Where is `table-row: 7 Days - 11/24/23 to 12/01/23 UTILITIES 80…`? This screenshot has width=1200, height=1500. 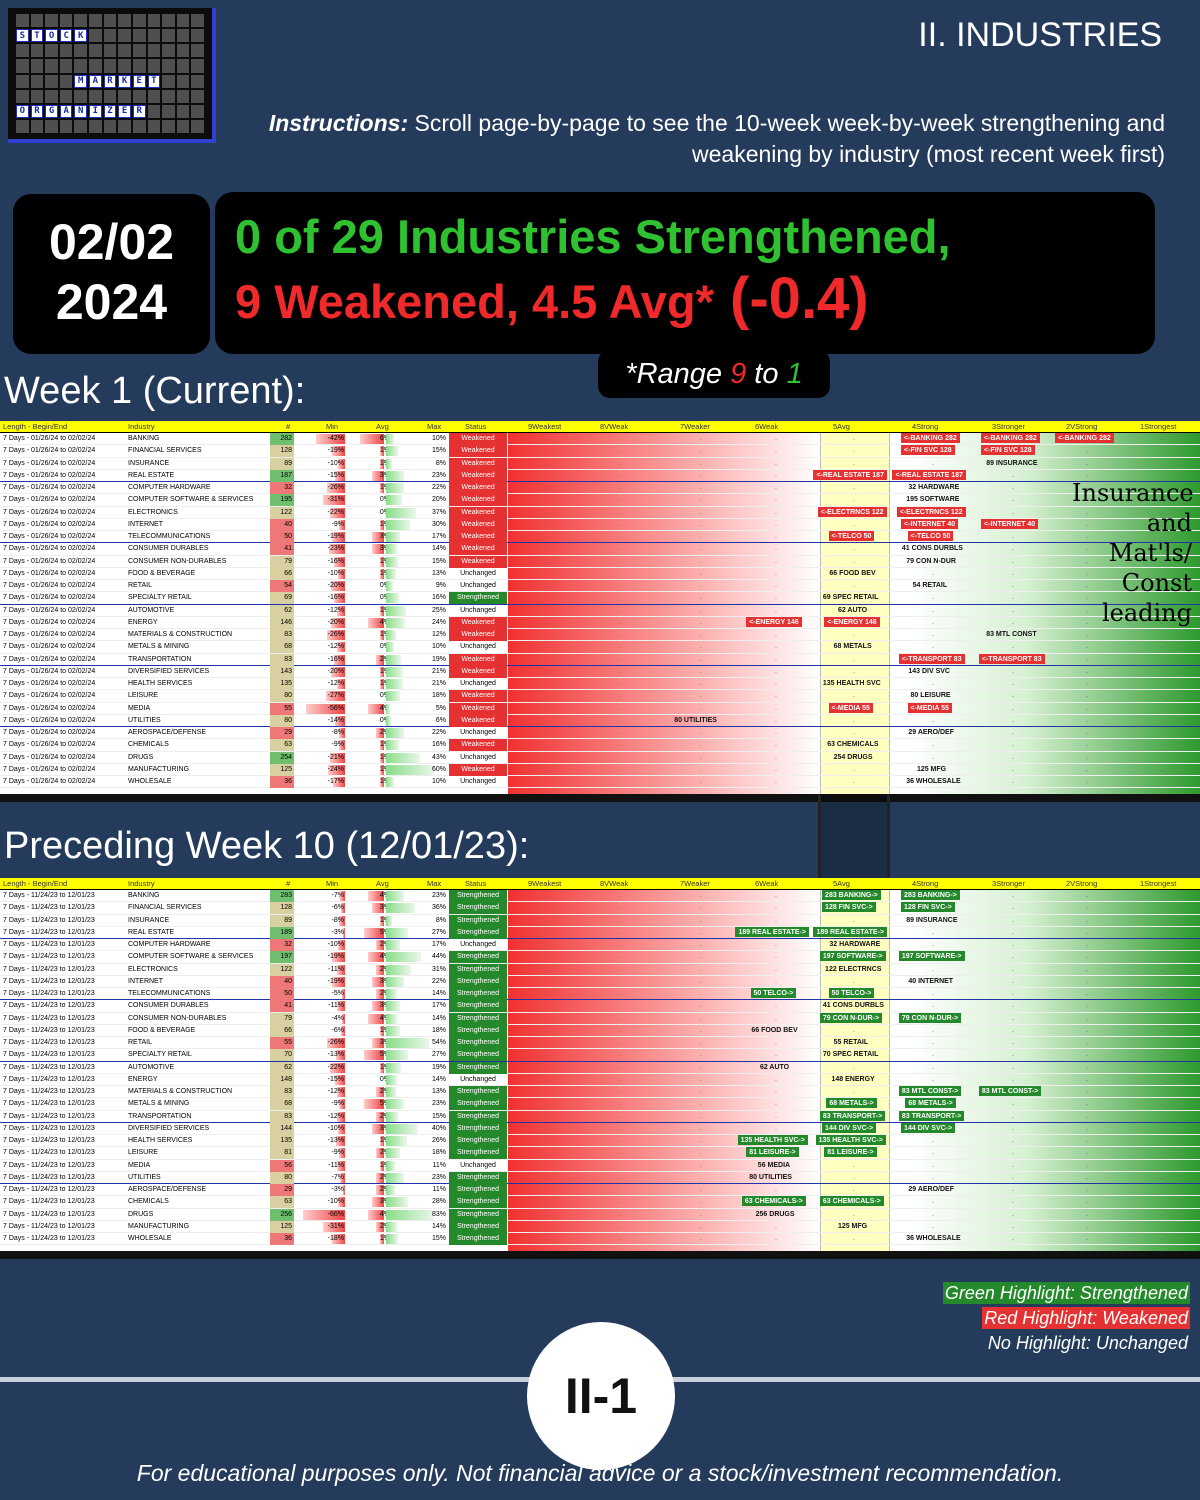 table-row: 7 Days - 11/24/23 to 12/01/23 UTILITIES 80… is located at coordinates (600, 1177).